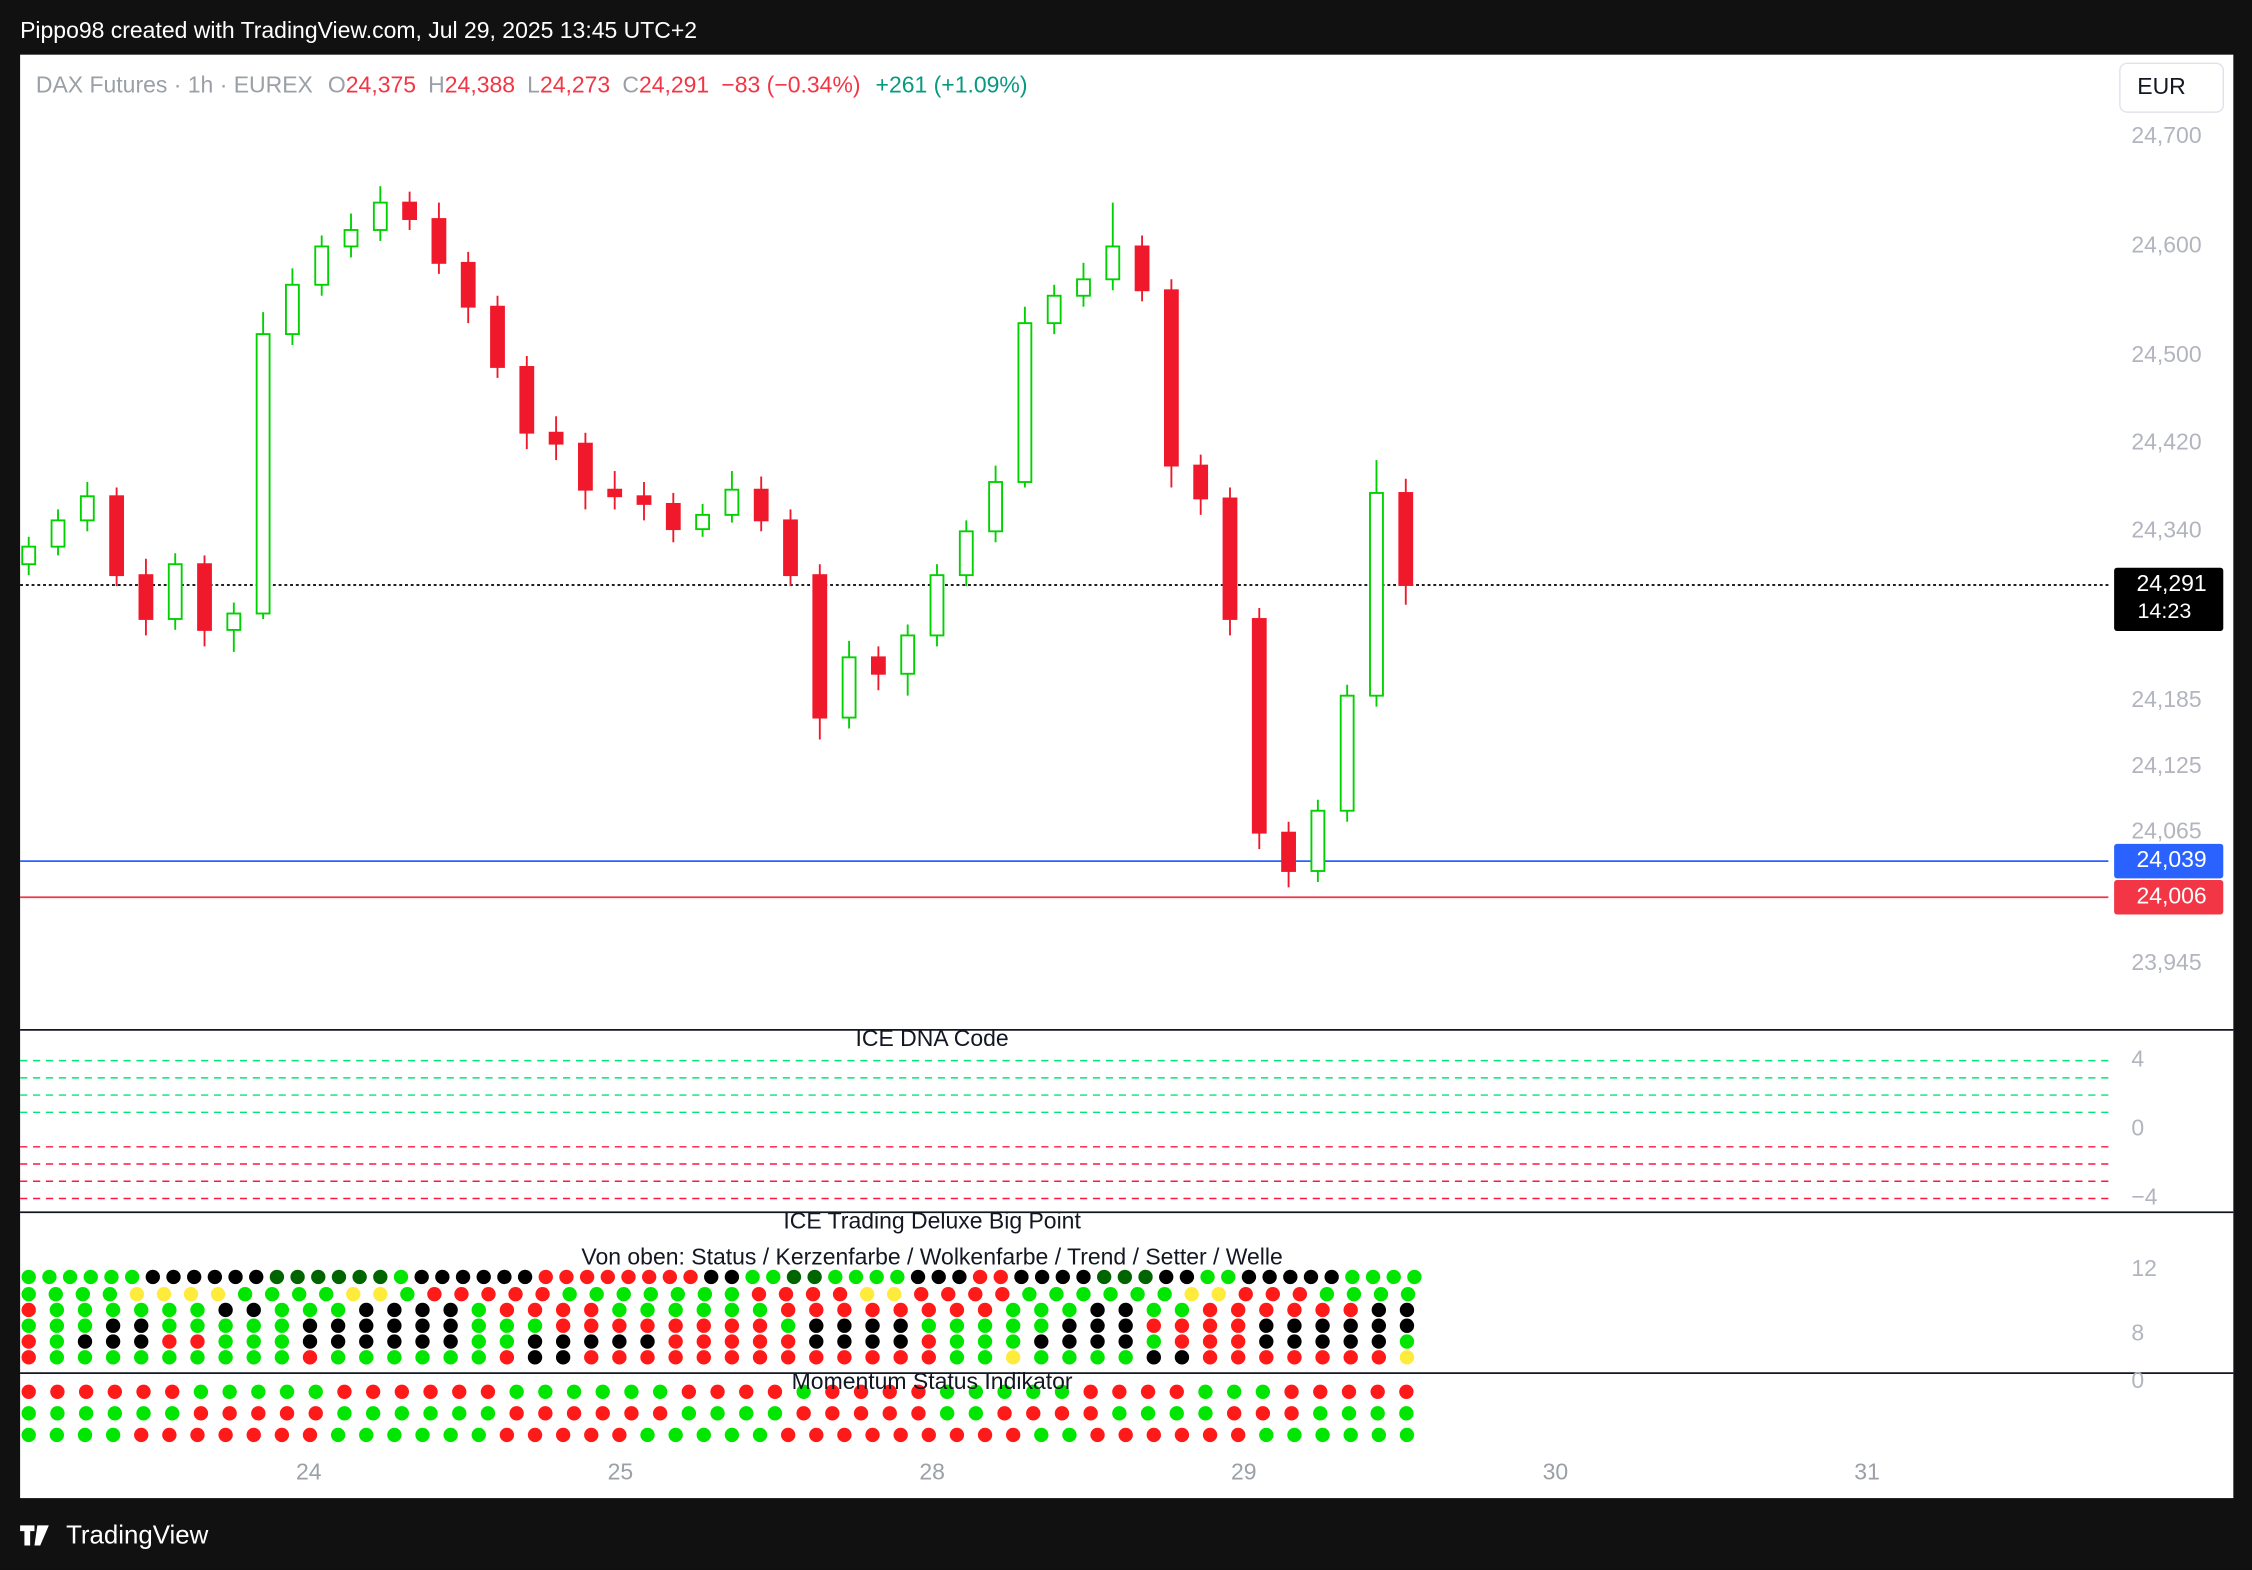  What do you see at coordinates (2166, 135) in the screenshot?
I see `y-tick-label: 24,700` at bounding box center [2166, 135].